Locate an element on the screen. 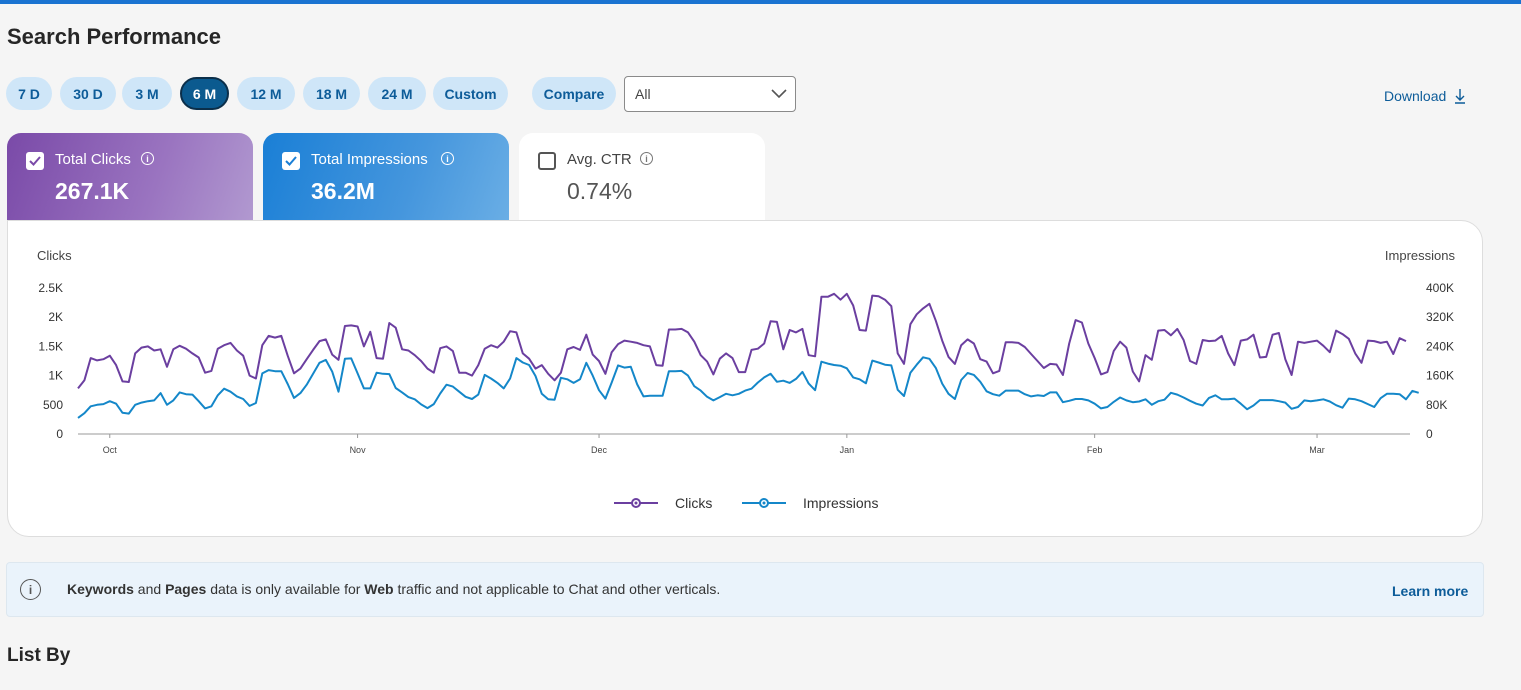  impressions-label: Total Impressions is located at coordinates (369, 159).